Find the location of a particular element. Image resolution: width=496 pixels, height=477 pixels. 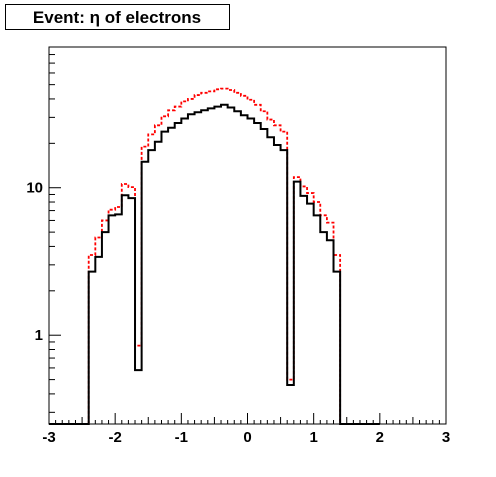

x-tick-label: 2 is located at coordinates (380, 437).